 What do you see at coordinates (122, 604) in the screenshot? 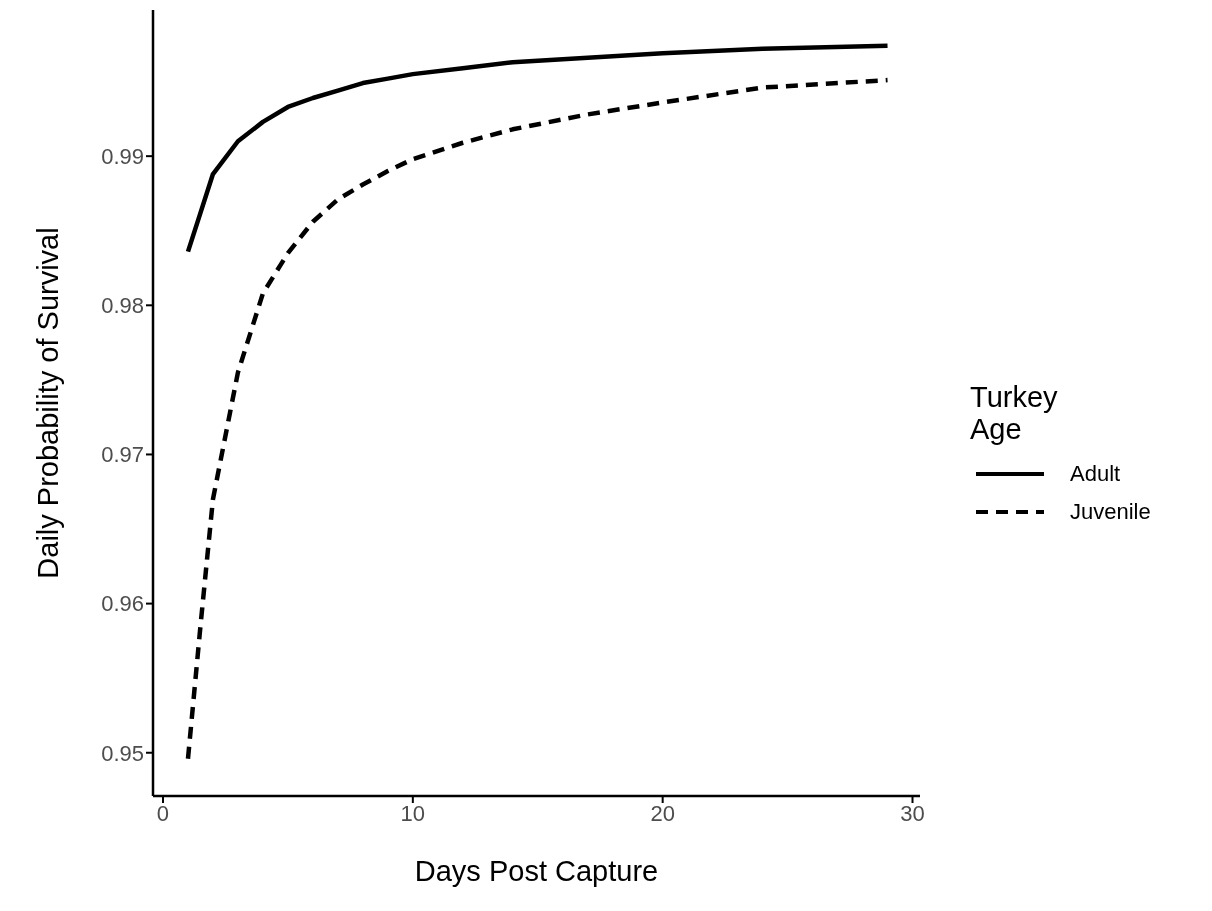
I see `y-tick-label: 0.96` at bounding box center [122, 604].